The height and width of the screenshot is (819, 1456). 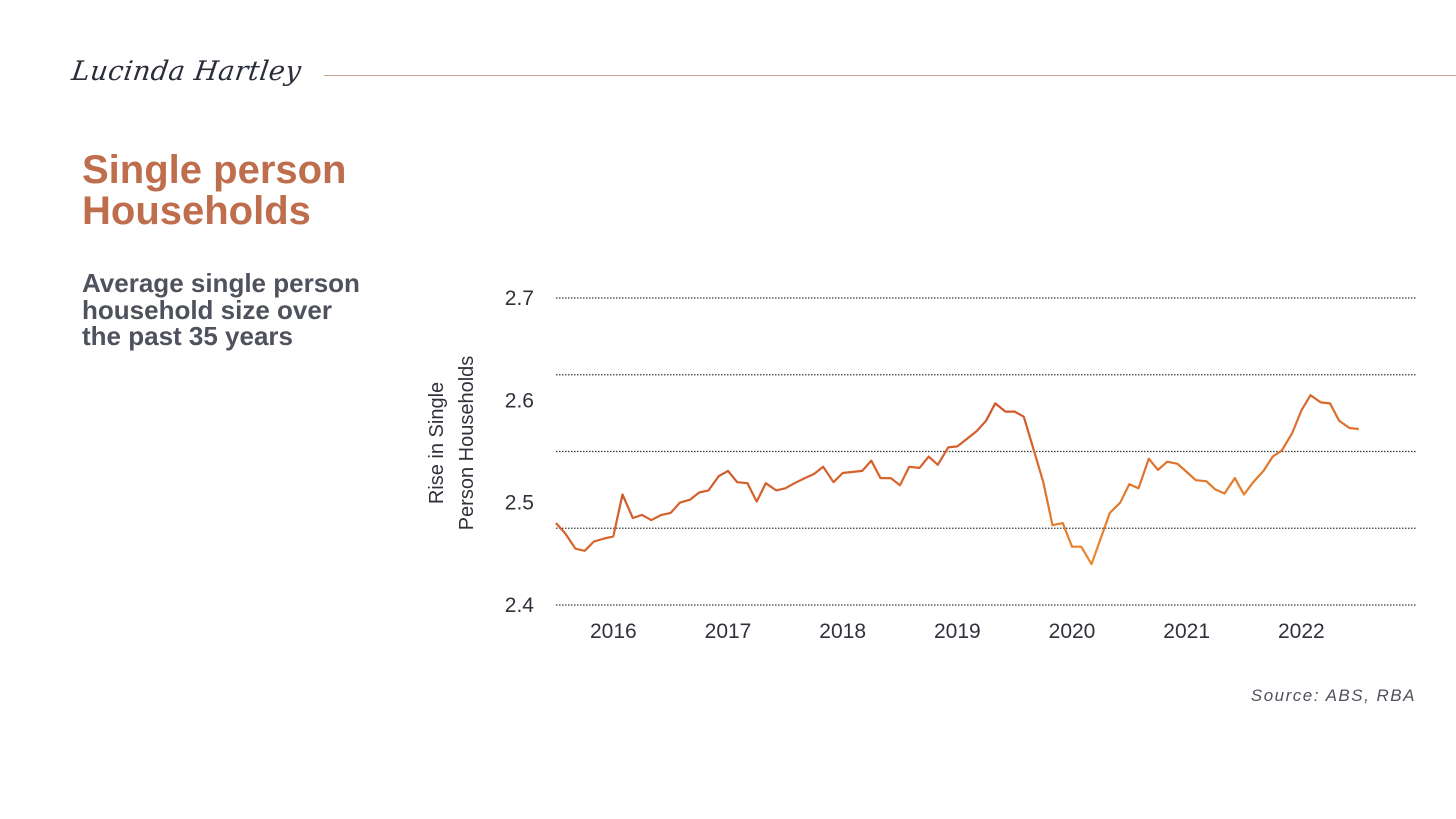 I want to click on y-axis-label-line-1: Rise in Single, so click(x=437, y=443).